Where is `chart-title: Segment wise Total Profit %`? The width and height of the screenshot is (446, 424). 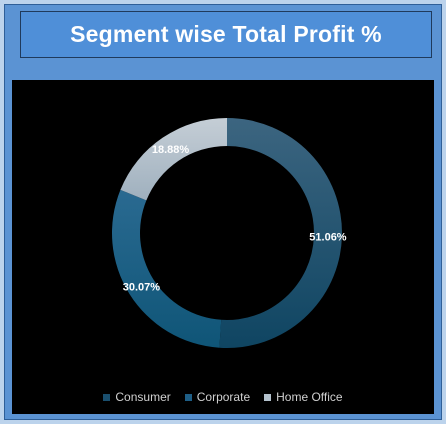 chart-title: Segment wise Total Profit % is located at coordinates (226, 34).